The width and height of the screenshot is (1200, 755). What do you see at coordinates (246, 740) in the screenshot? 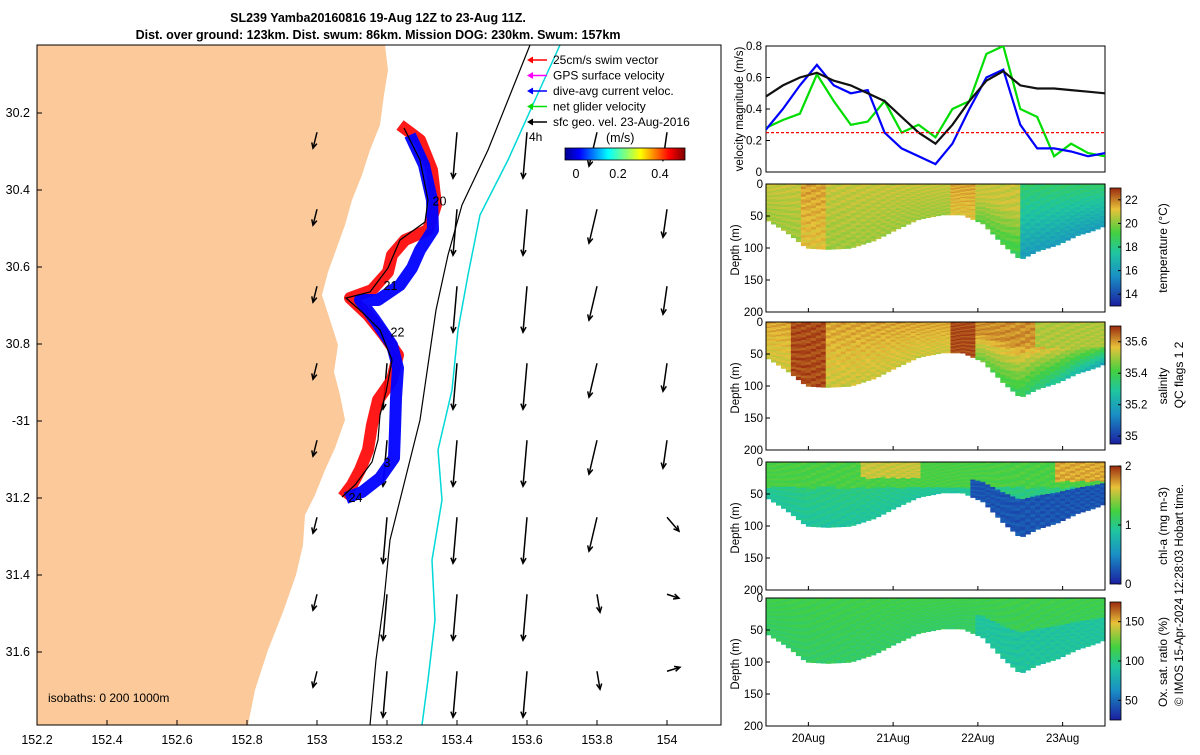
I see `map-x-tick-label: 152.8` at bounding box center [246, 740].